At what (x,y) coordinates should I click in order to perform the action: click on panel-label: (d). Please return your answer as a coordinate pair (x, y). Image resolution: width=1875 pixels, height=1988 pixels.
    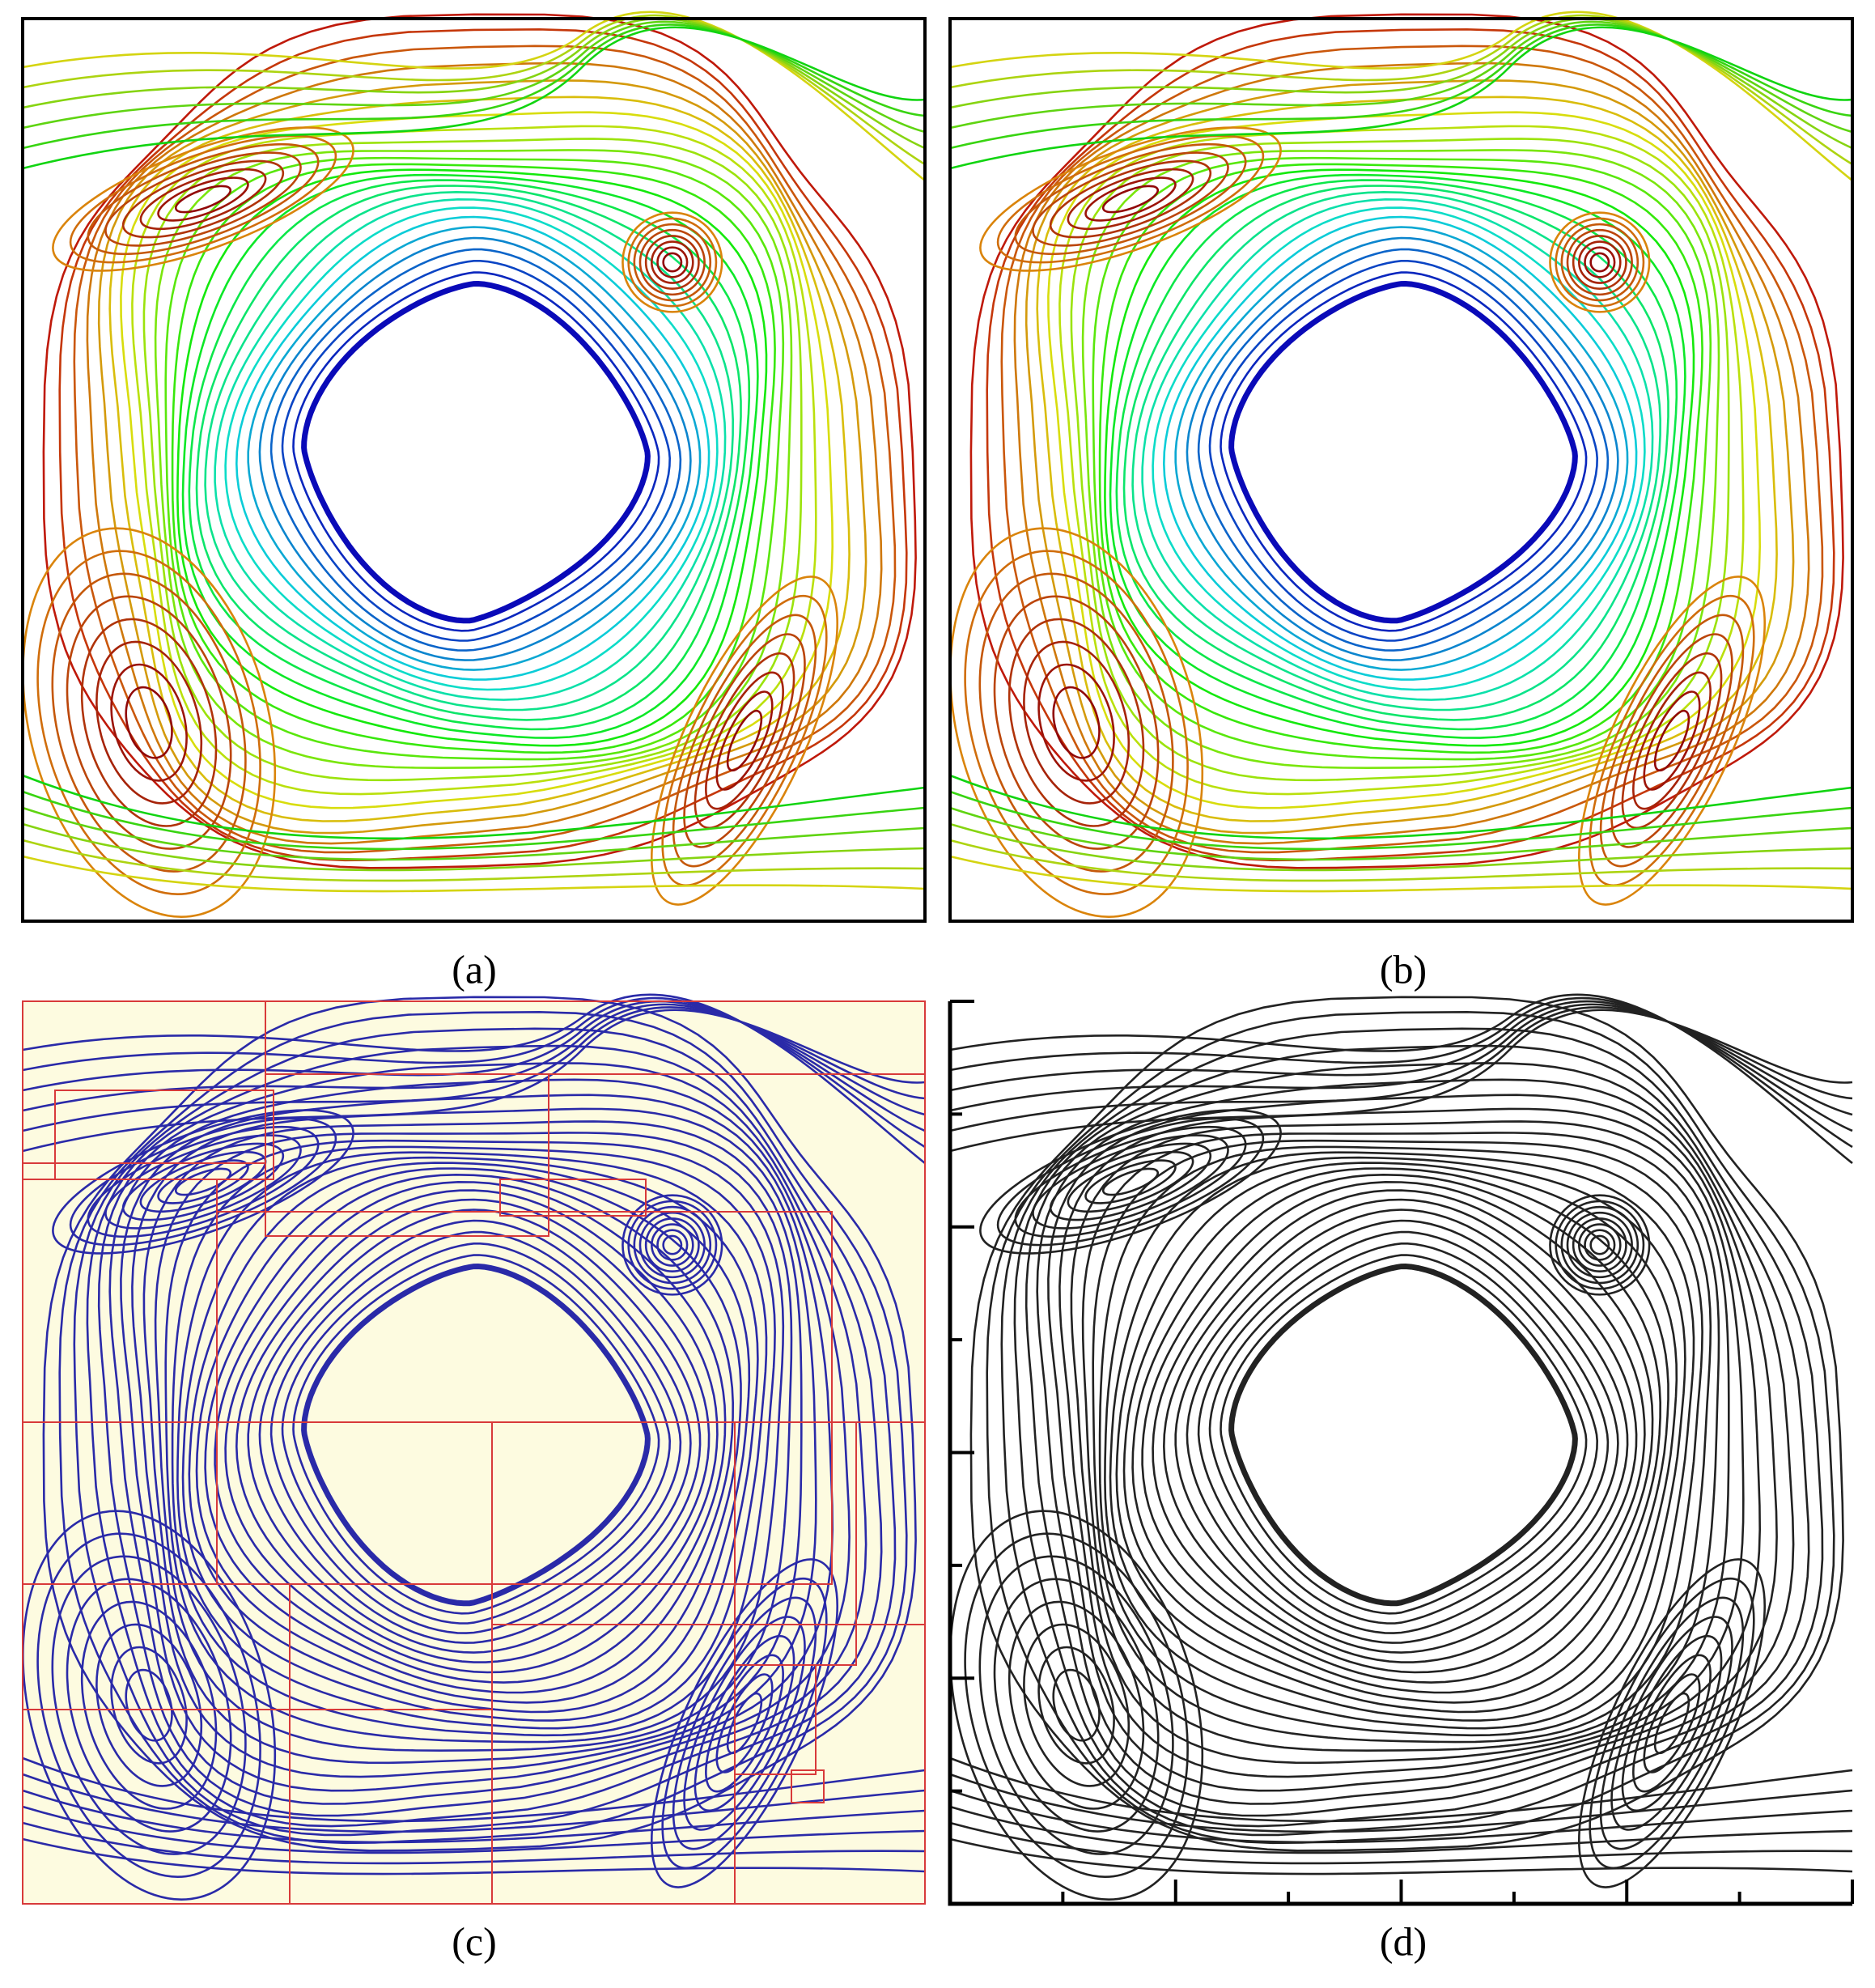
    Looking at the image, I should click on (1403, 1941).